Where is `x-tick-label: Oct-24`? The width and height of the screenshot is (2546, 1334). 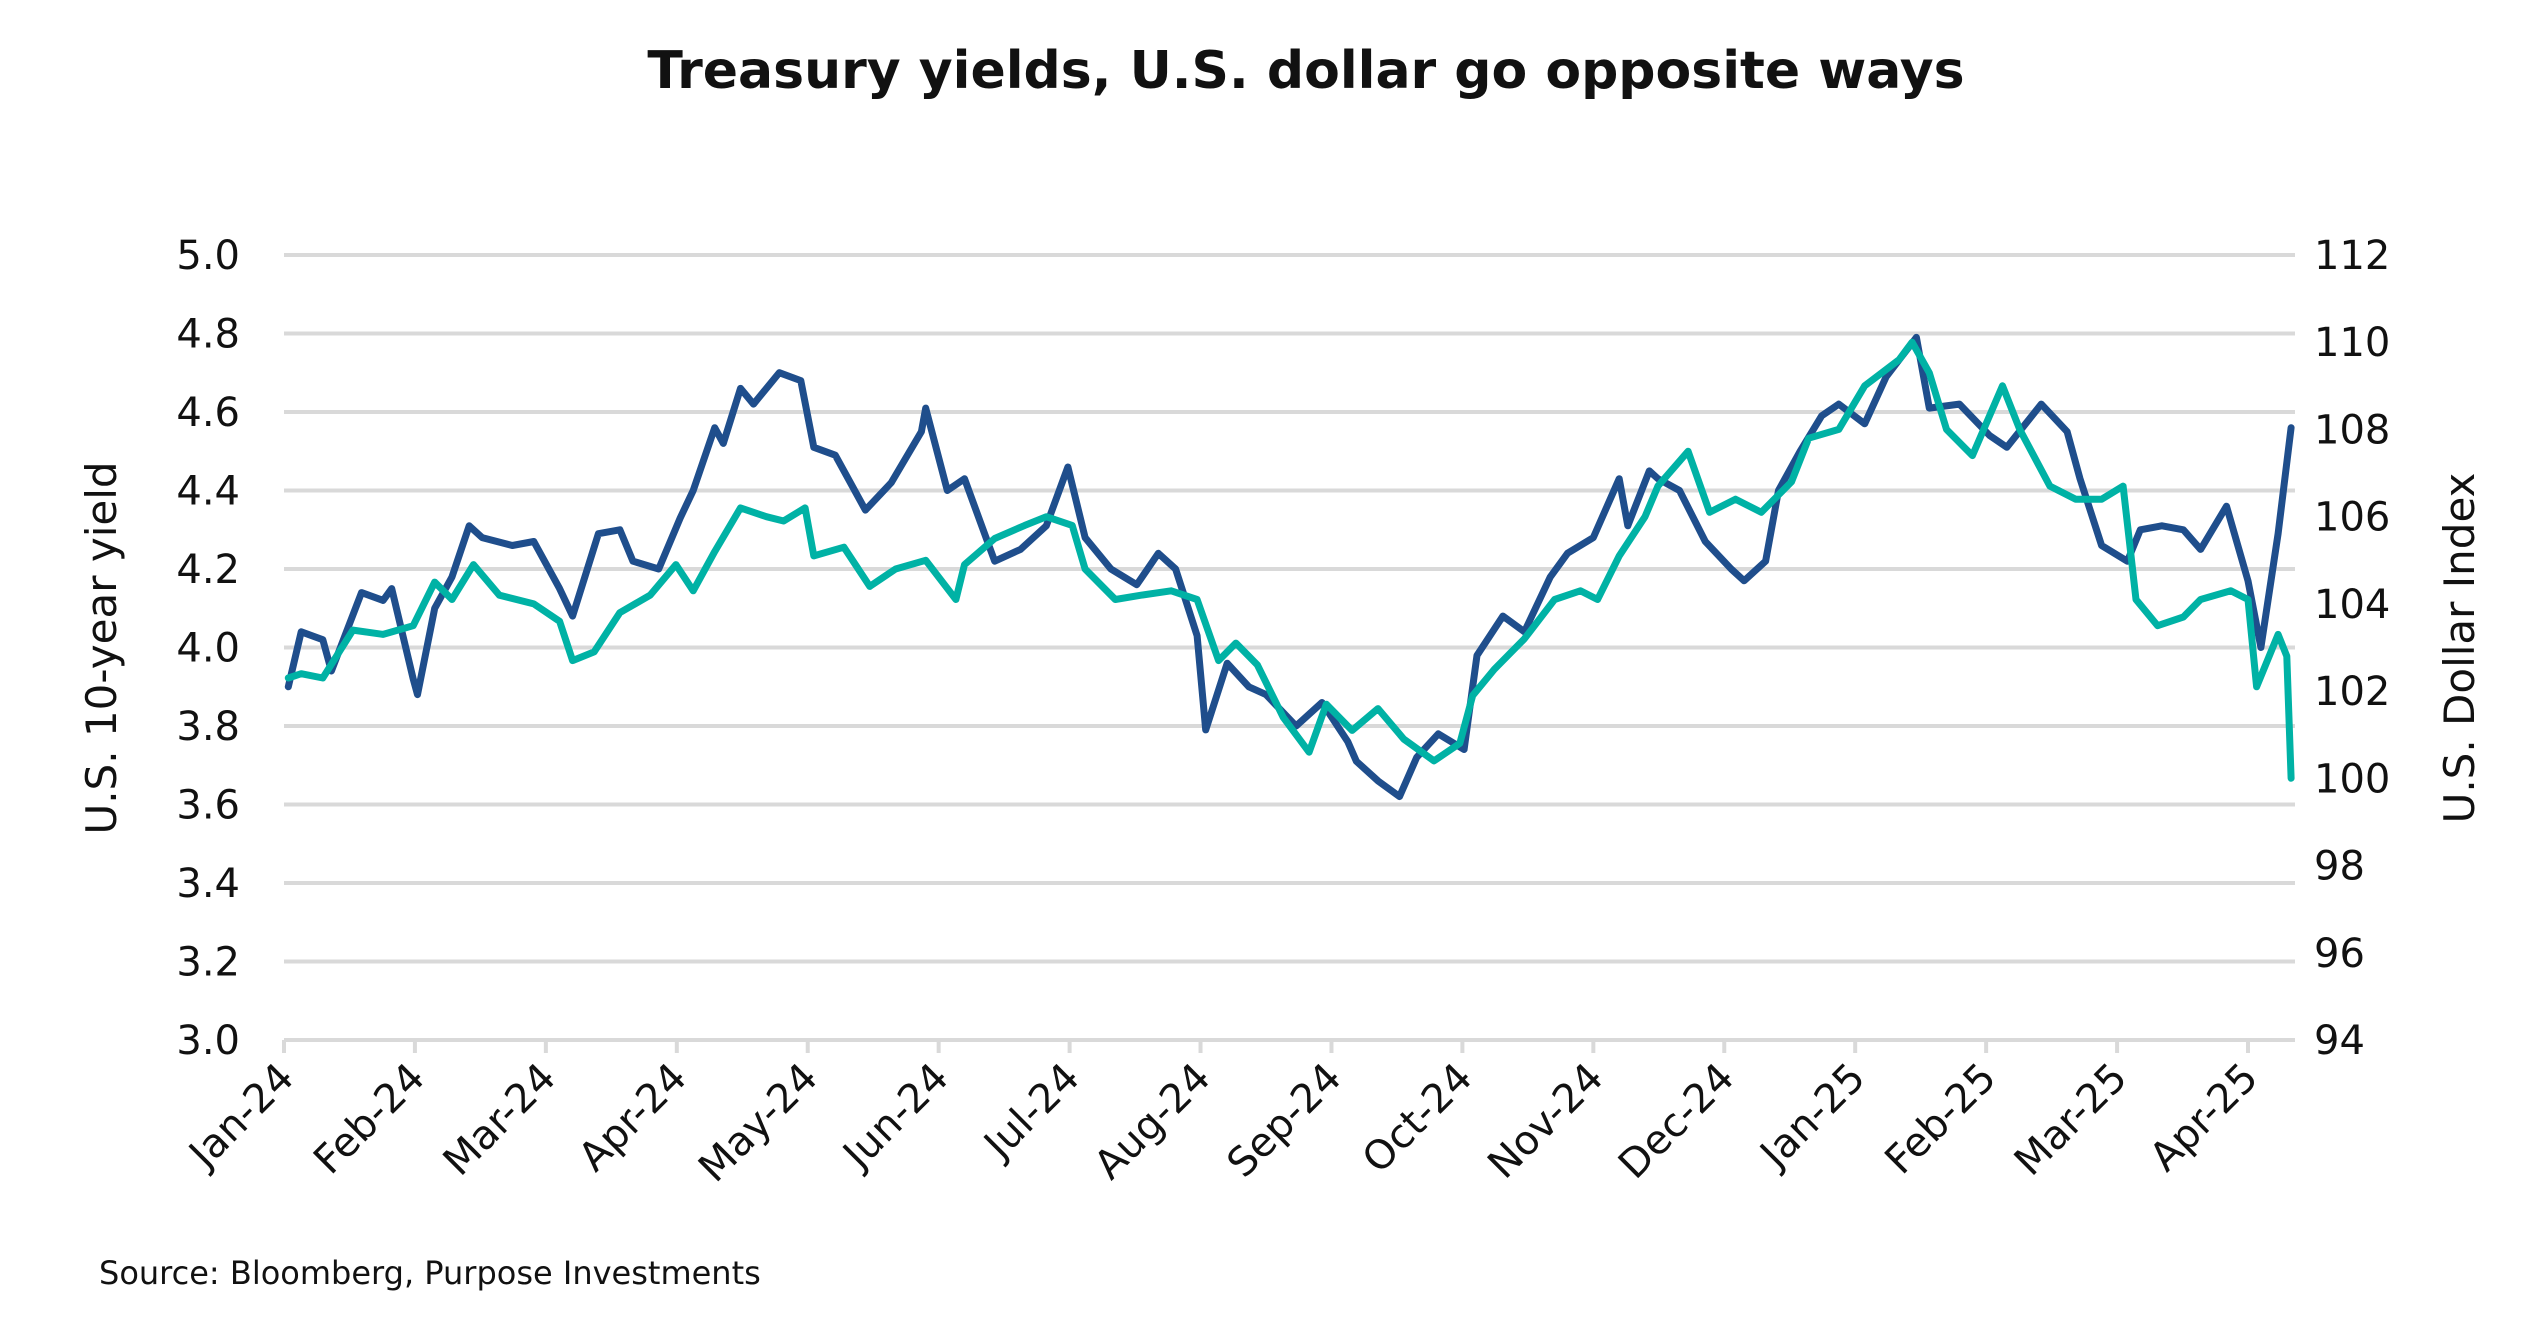
x-tick-label: Oct-24 is located at coordinates (1418, 1119).